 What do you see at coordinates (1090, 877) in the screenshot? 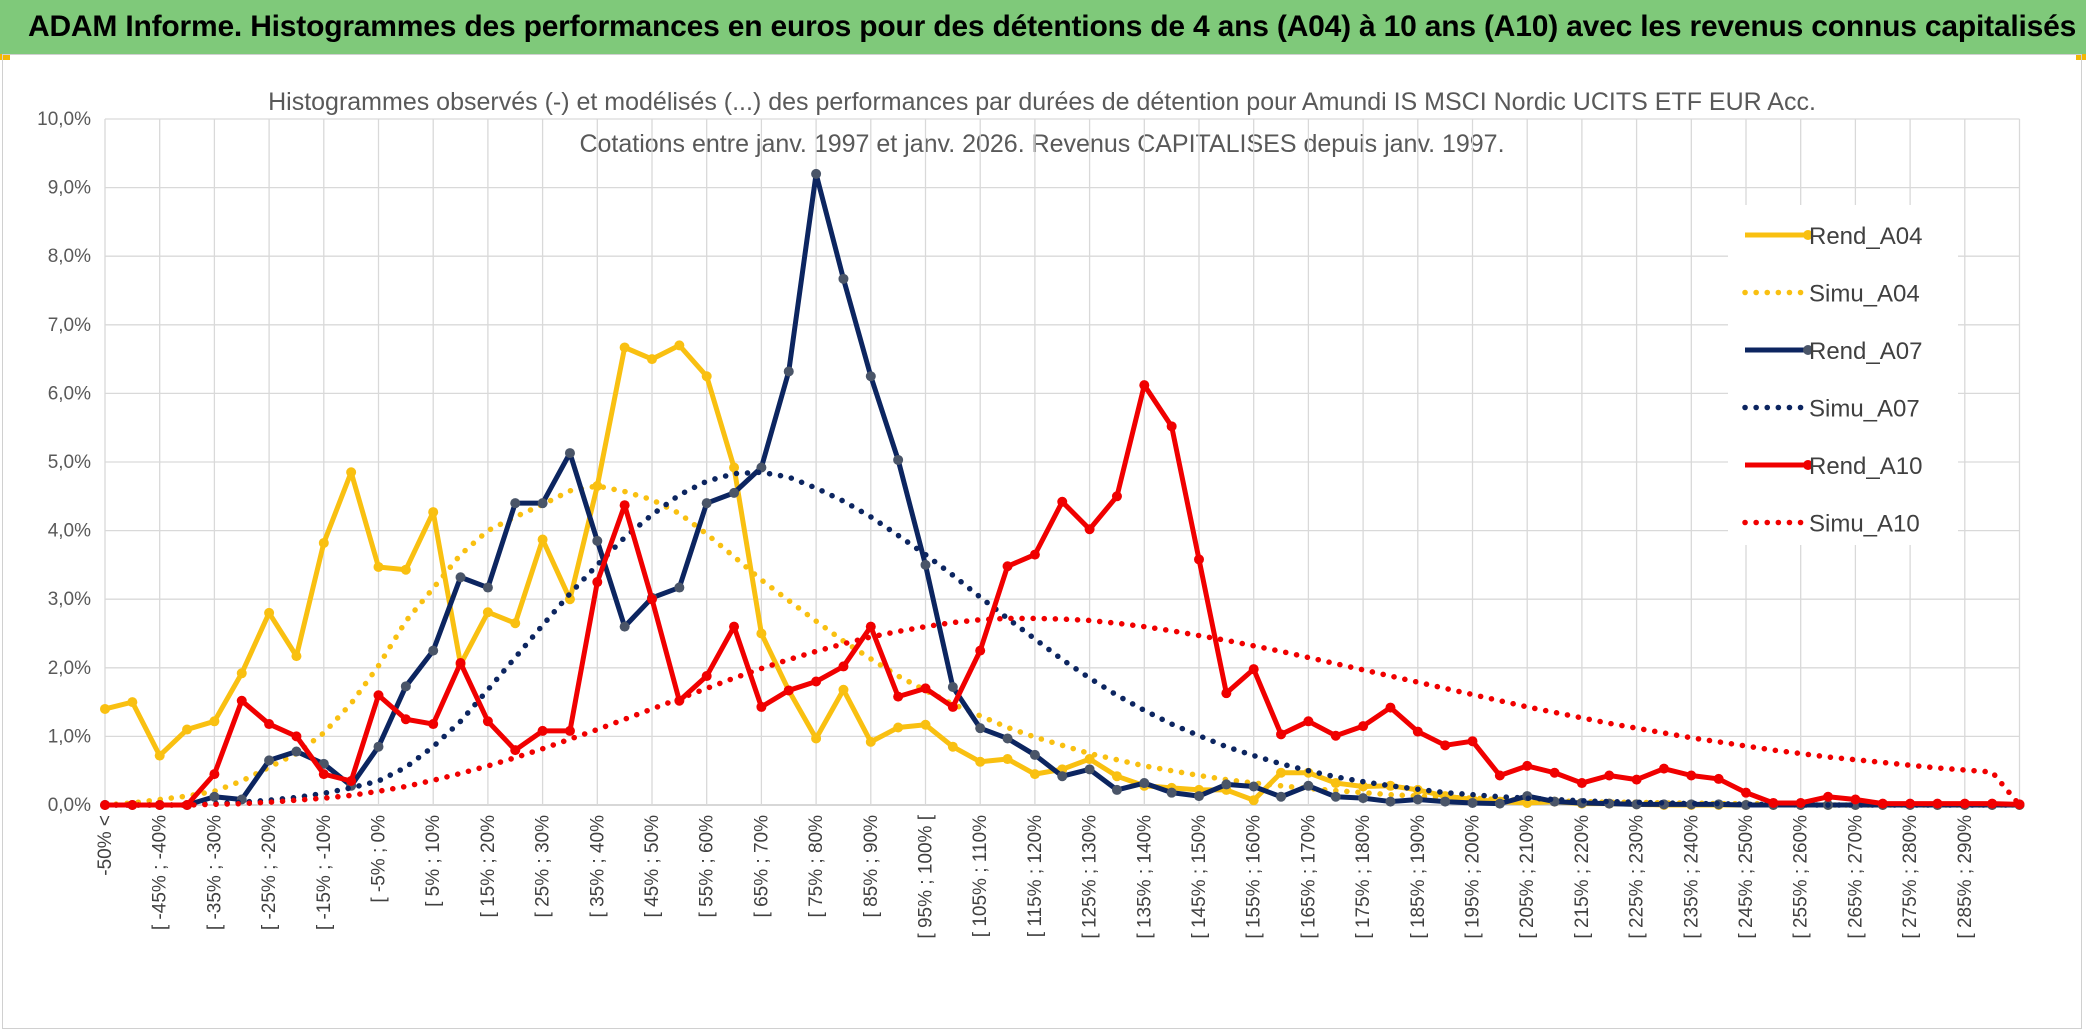
I see `x-tick-label: [ 125% ; 130%` at bounding box center [1090, 877].